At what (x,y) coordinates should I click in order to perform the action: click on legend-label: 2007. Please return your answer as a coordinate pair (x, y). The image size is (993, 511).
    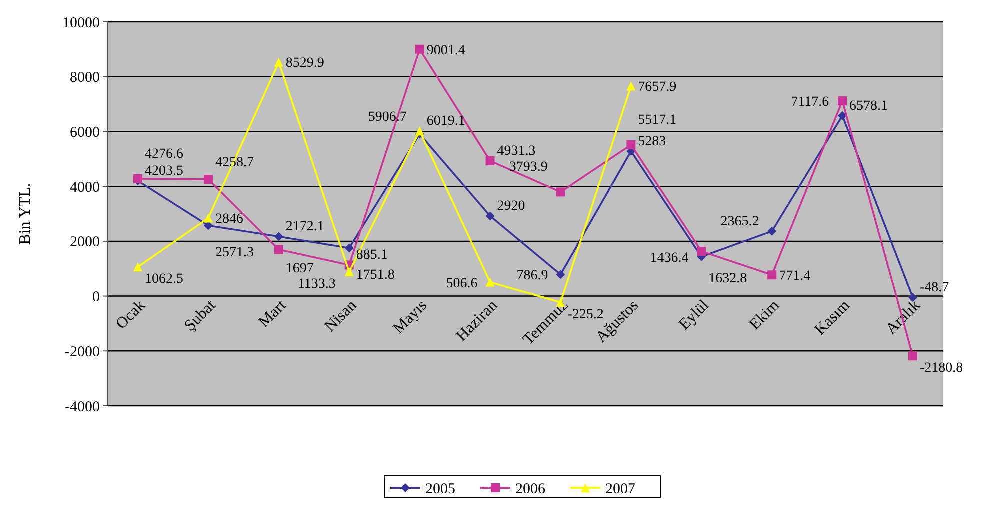
    Looking at the image, I should click on (621, 489).